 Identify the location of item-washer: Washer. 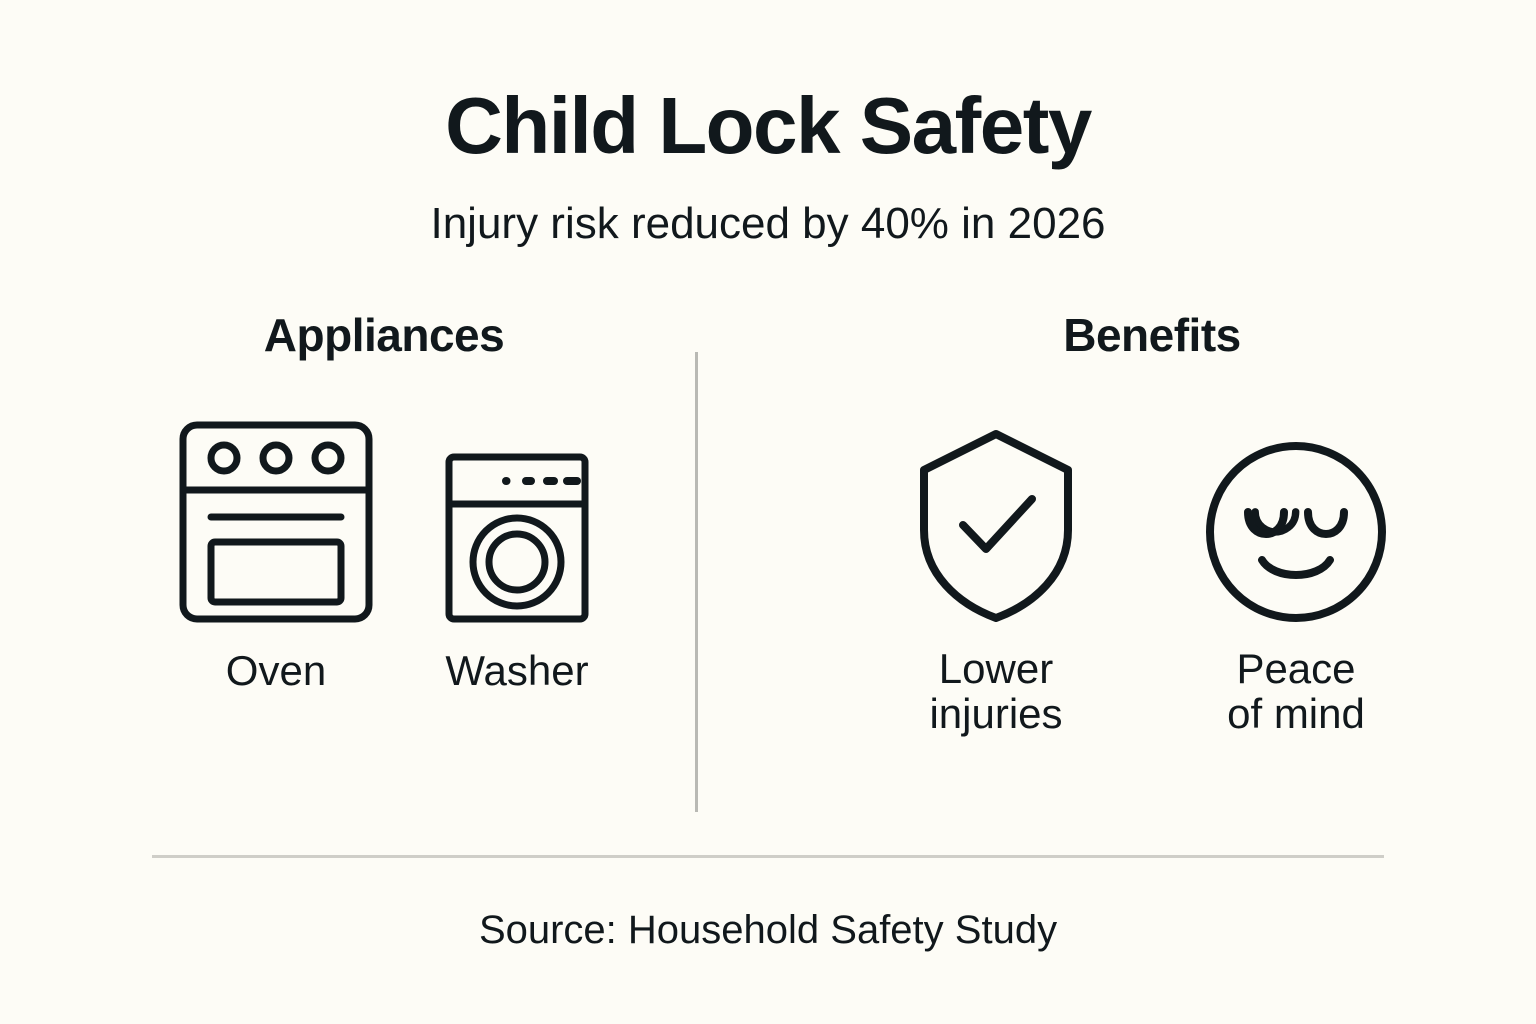
(517, 553).